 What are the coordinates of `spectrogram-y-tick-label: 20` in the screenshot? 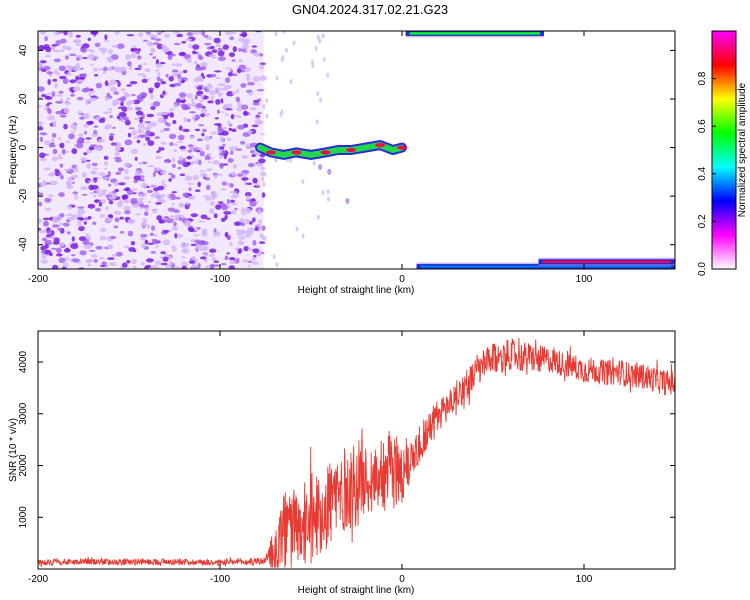 It's located at (23, 99).